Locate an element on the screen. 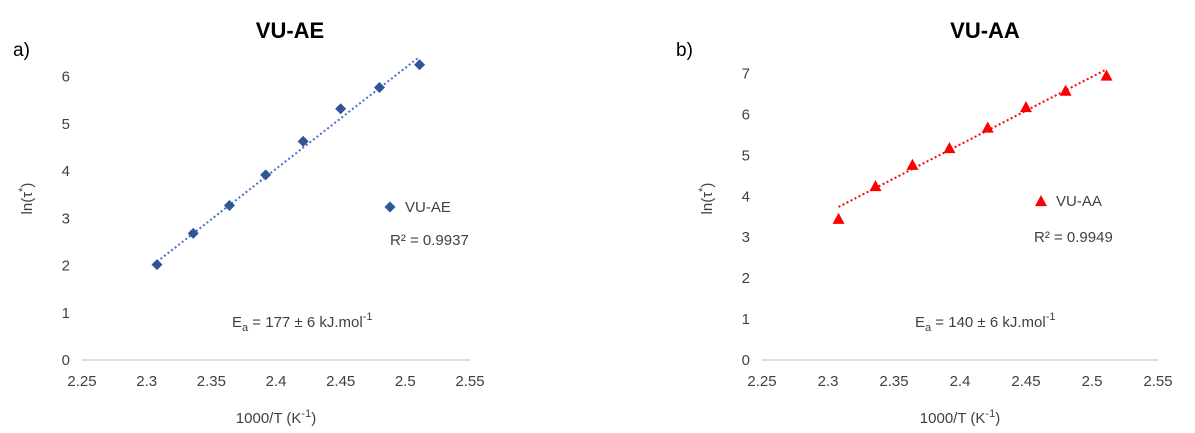  y-axis: 0 1 2 3 4 5 6 is located at coordinates (66, 219).